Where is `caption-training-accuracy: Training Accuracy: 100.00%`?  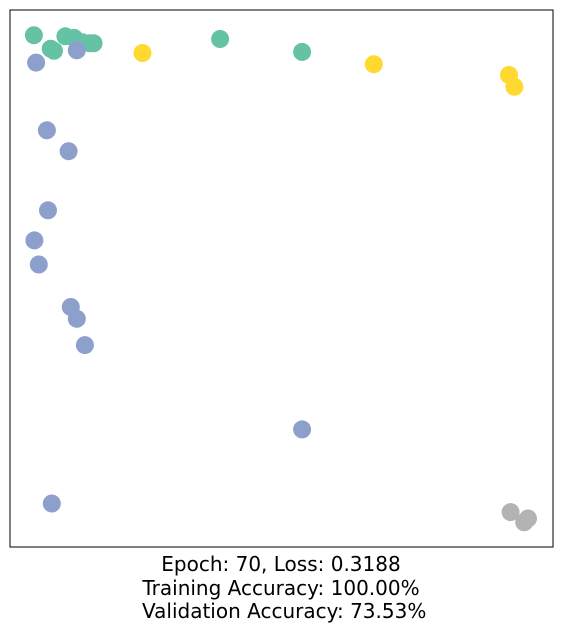
caption-training-accuracy: Training Accuracy: 100.00% is located at coordinates (281, 588).